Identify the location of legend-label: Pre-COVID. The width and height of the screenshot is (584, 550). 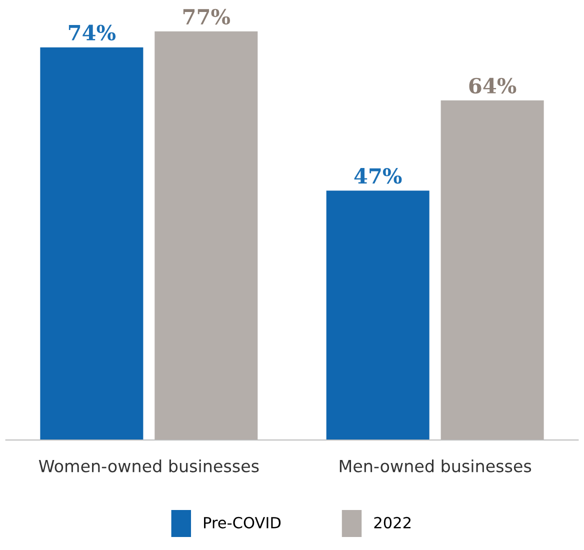
(242, 522).